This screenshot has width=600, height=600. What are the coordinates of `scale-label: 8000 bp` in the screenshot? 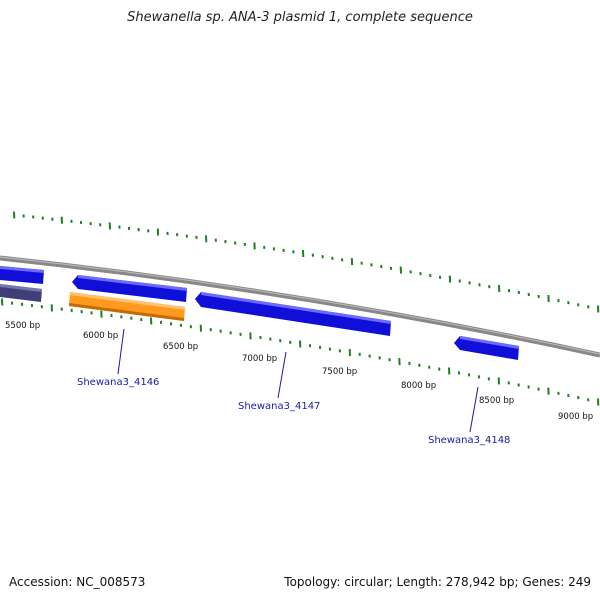 It's located at (418, 386).